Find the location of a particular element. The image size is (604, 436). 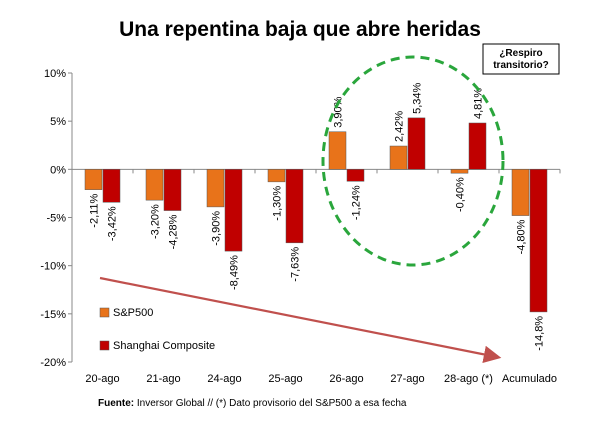

sp500-data-label: -3,90% is located at coordinates (217, 228).